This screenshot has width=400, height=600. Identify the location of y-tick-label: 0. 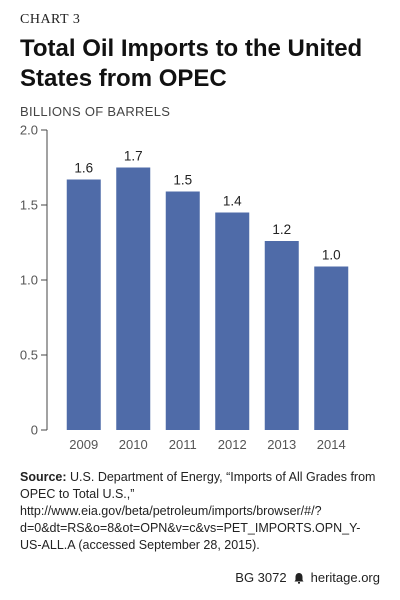
(34, 430).